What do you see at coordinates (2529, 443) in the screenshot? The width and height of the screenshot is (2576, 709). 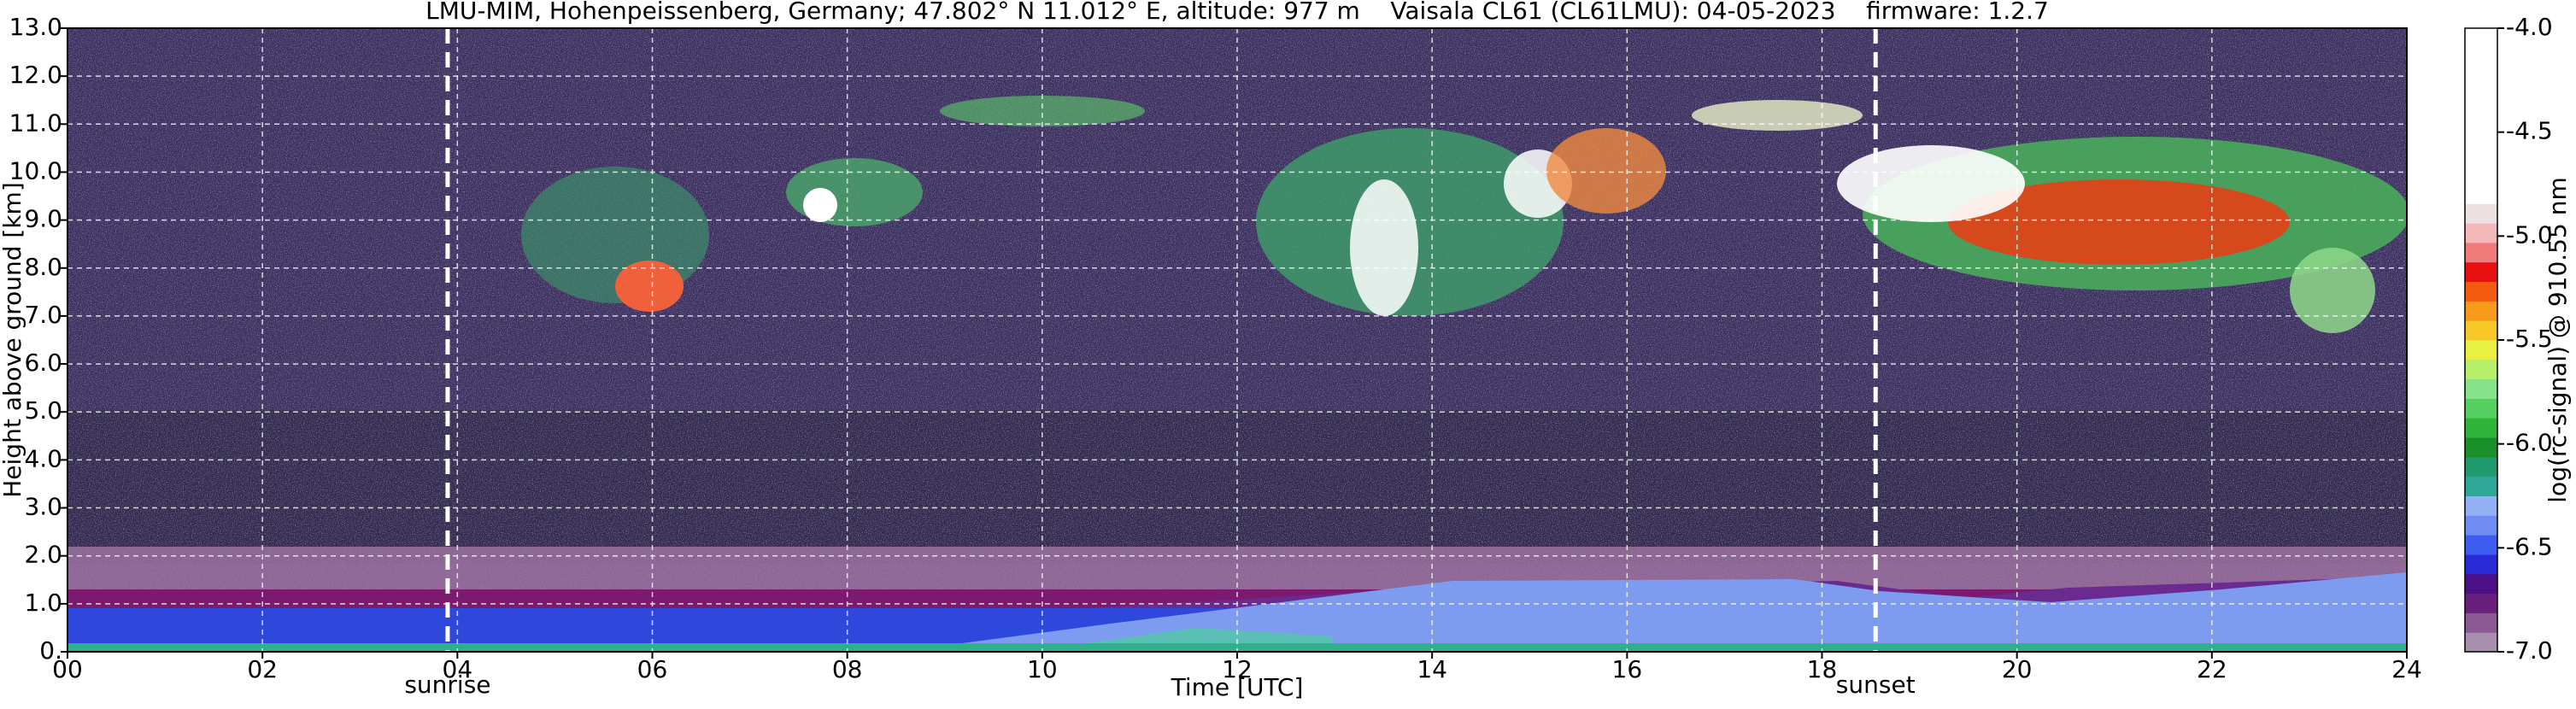 I see `colorbar-tick-label: -6.0` at bounding box center [2529, 443].